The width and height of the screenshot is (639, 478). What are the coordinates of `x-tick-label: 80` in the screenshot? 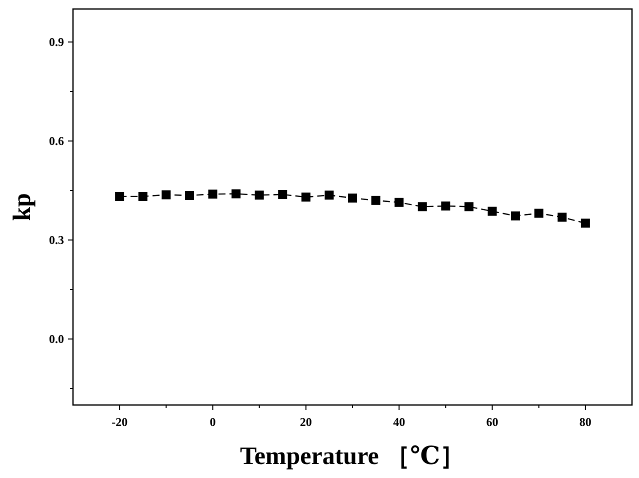 It's located at (585, 422).